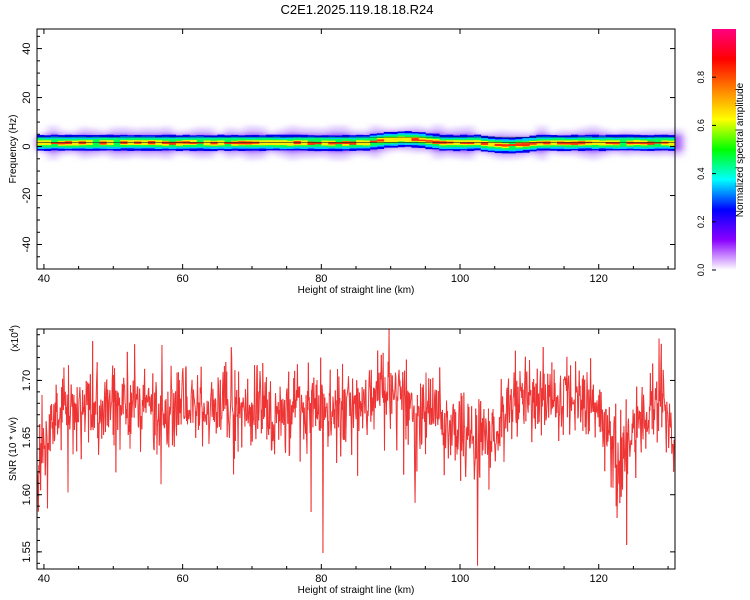 The width and height of the screenshot is (750, 600). I want to click on y-tick-label: -20, so click(27, 196).